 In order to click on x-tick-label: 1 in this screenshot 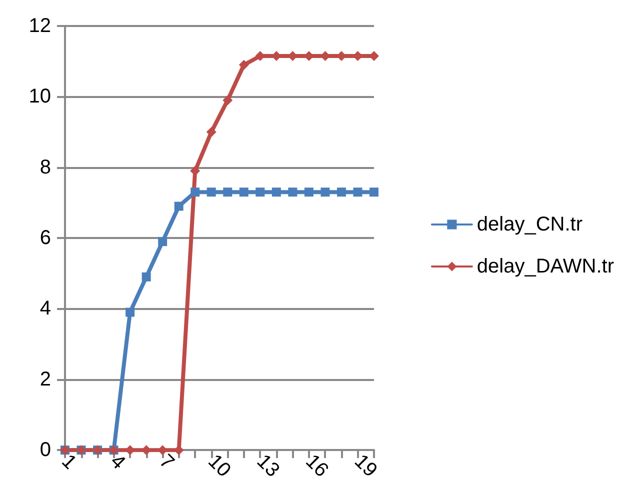, I will do `click(69, 462)`.